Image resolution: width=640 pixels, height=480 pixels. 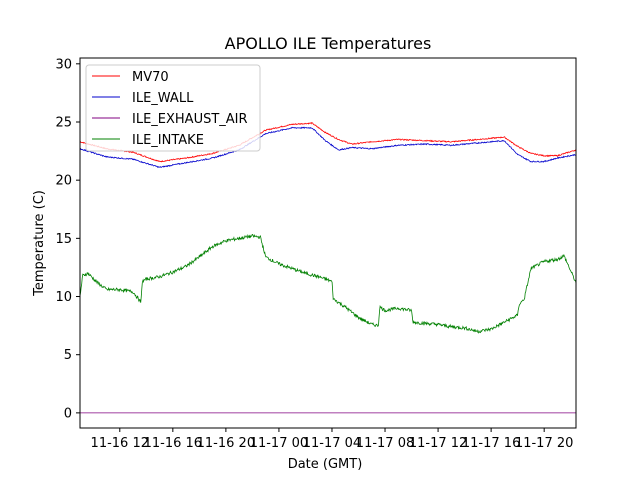 I want to click on series-line-ile-wall, so click(x=328, y=147).